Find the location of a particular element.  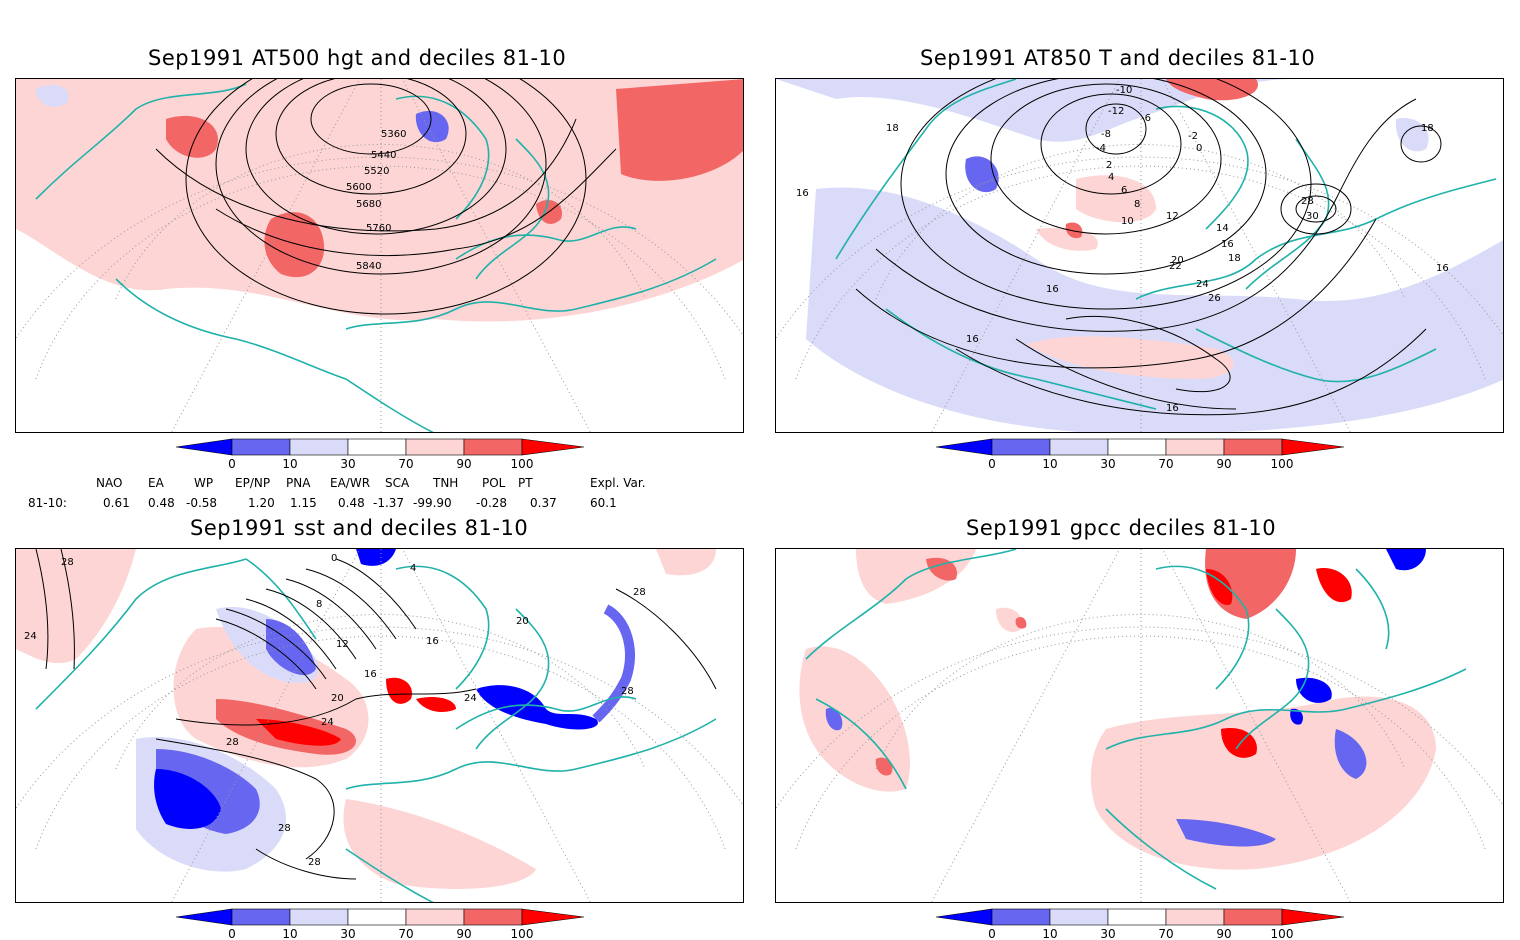

contour-label: 14 is located at coordinates (1222, 228).